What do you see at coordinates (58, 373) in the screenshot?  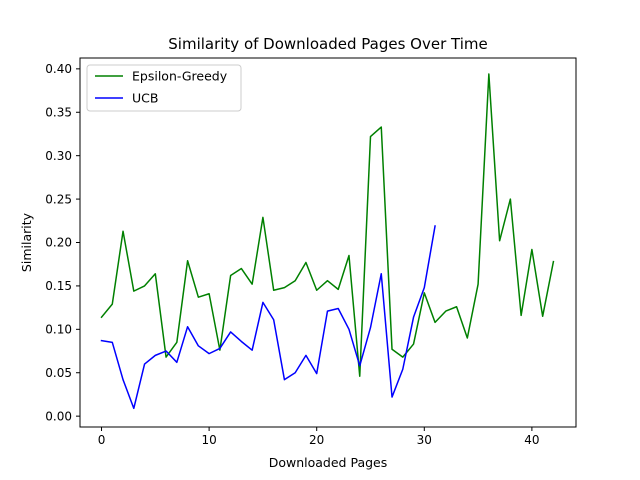 I see `y-tick-label: 0.05` at bounding box center [58, 373].